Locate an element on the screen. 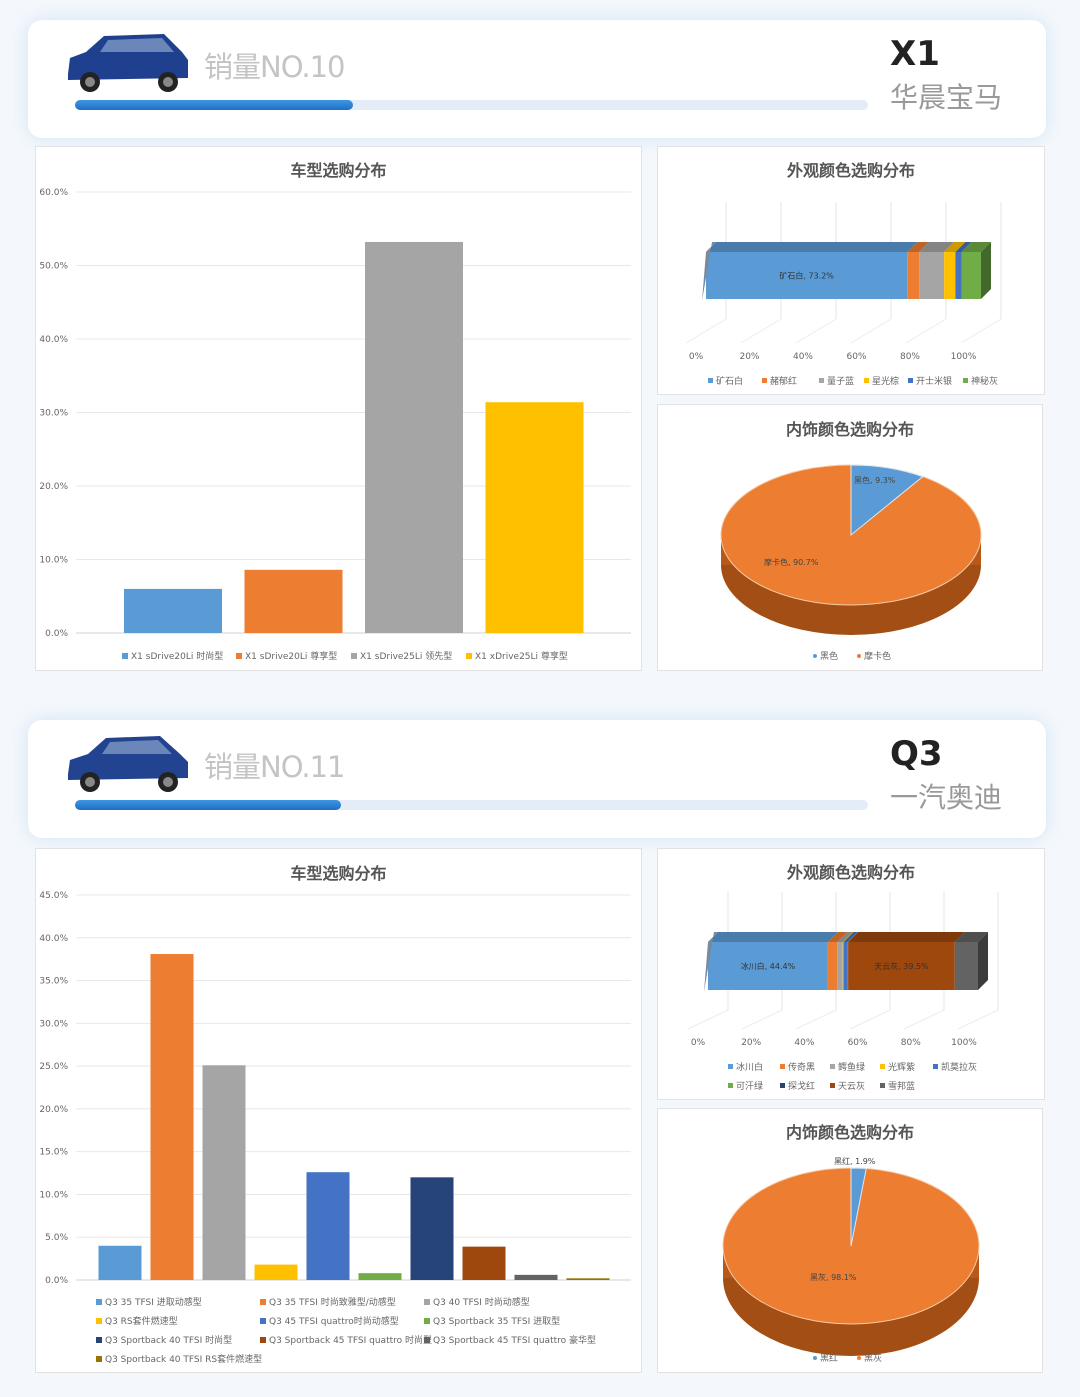 This screenshot has width=1080, height=1397. legend-label: Q3 Sportback 40 TFSI 时尚型 is located at coordinates (168, 1340).